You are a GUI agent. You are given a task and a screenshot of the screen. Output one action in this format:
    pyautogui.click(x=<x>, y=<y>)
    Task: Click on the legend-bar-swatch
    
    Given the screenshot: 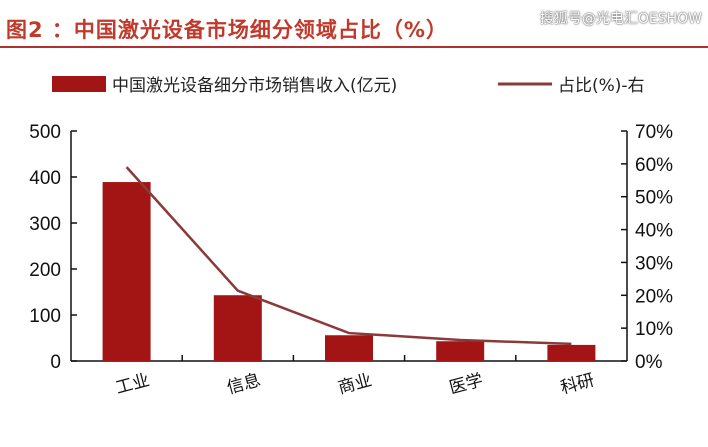 What is the action you would take?
    pyautogui.click(x=79, y=84)
    